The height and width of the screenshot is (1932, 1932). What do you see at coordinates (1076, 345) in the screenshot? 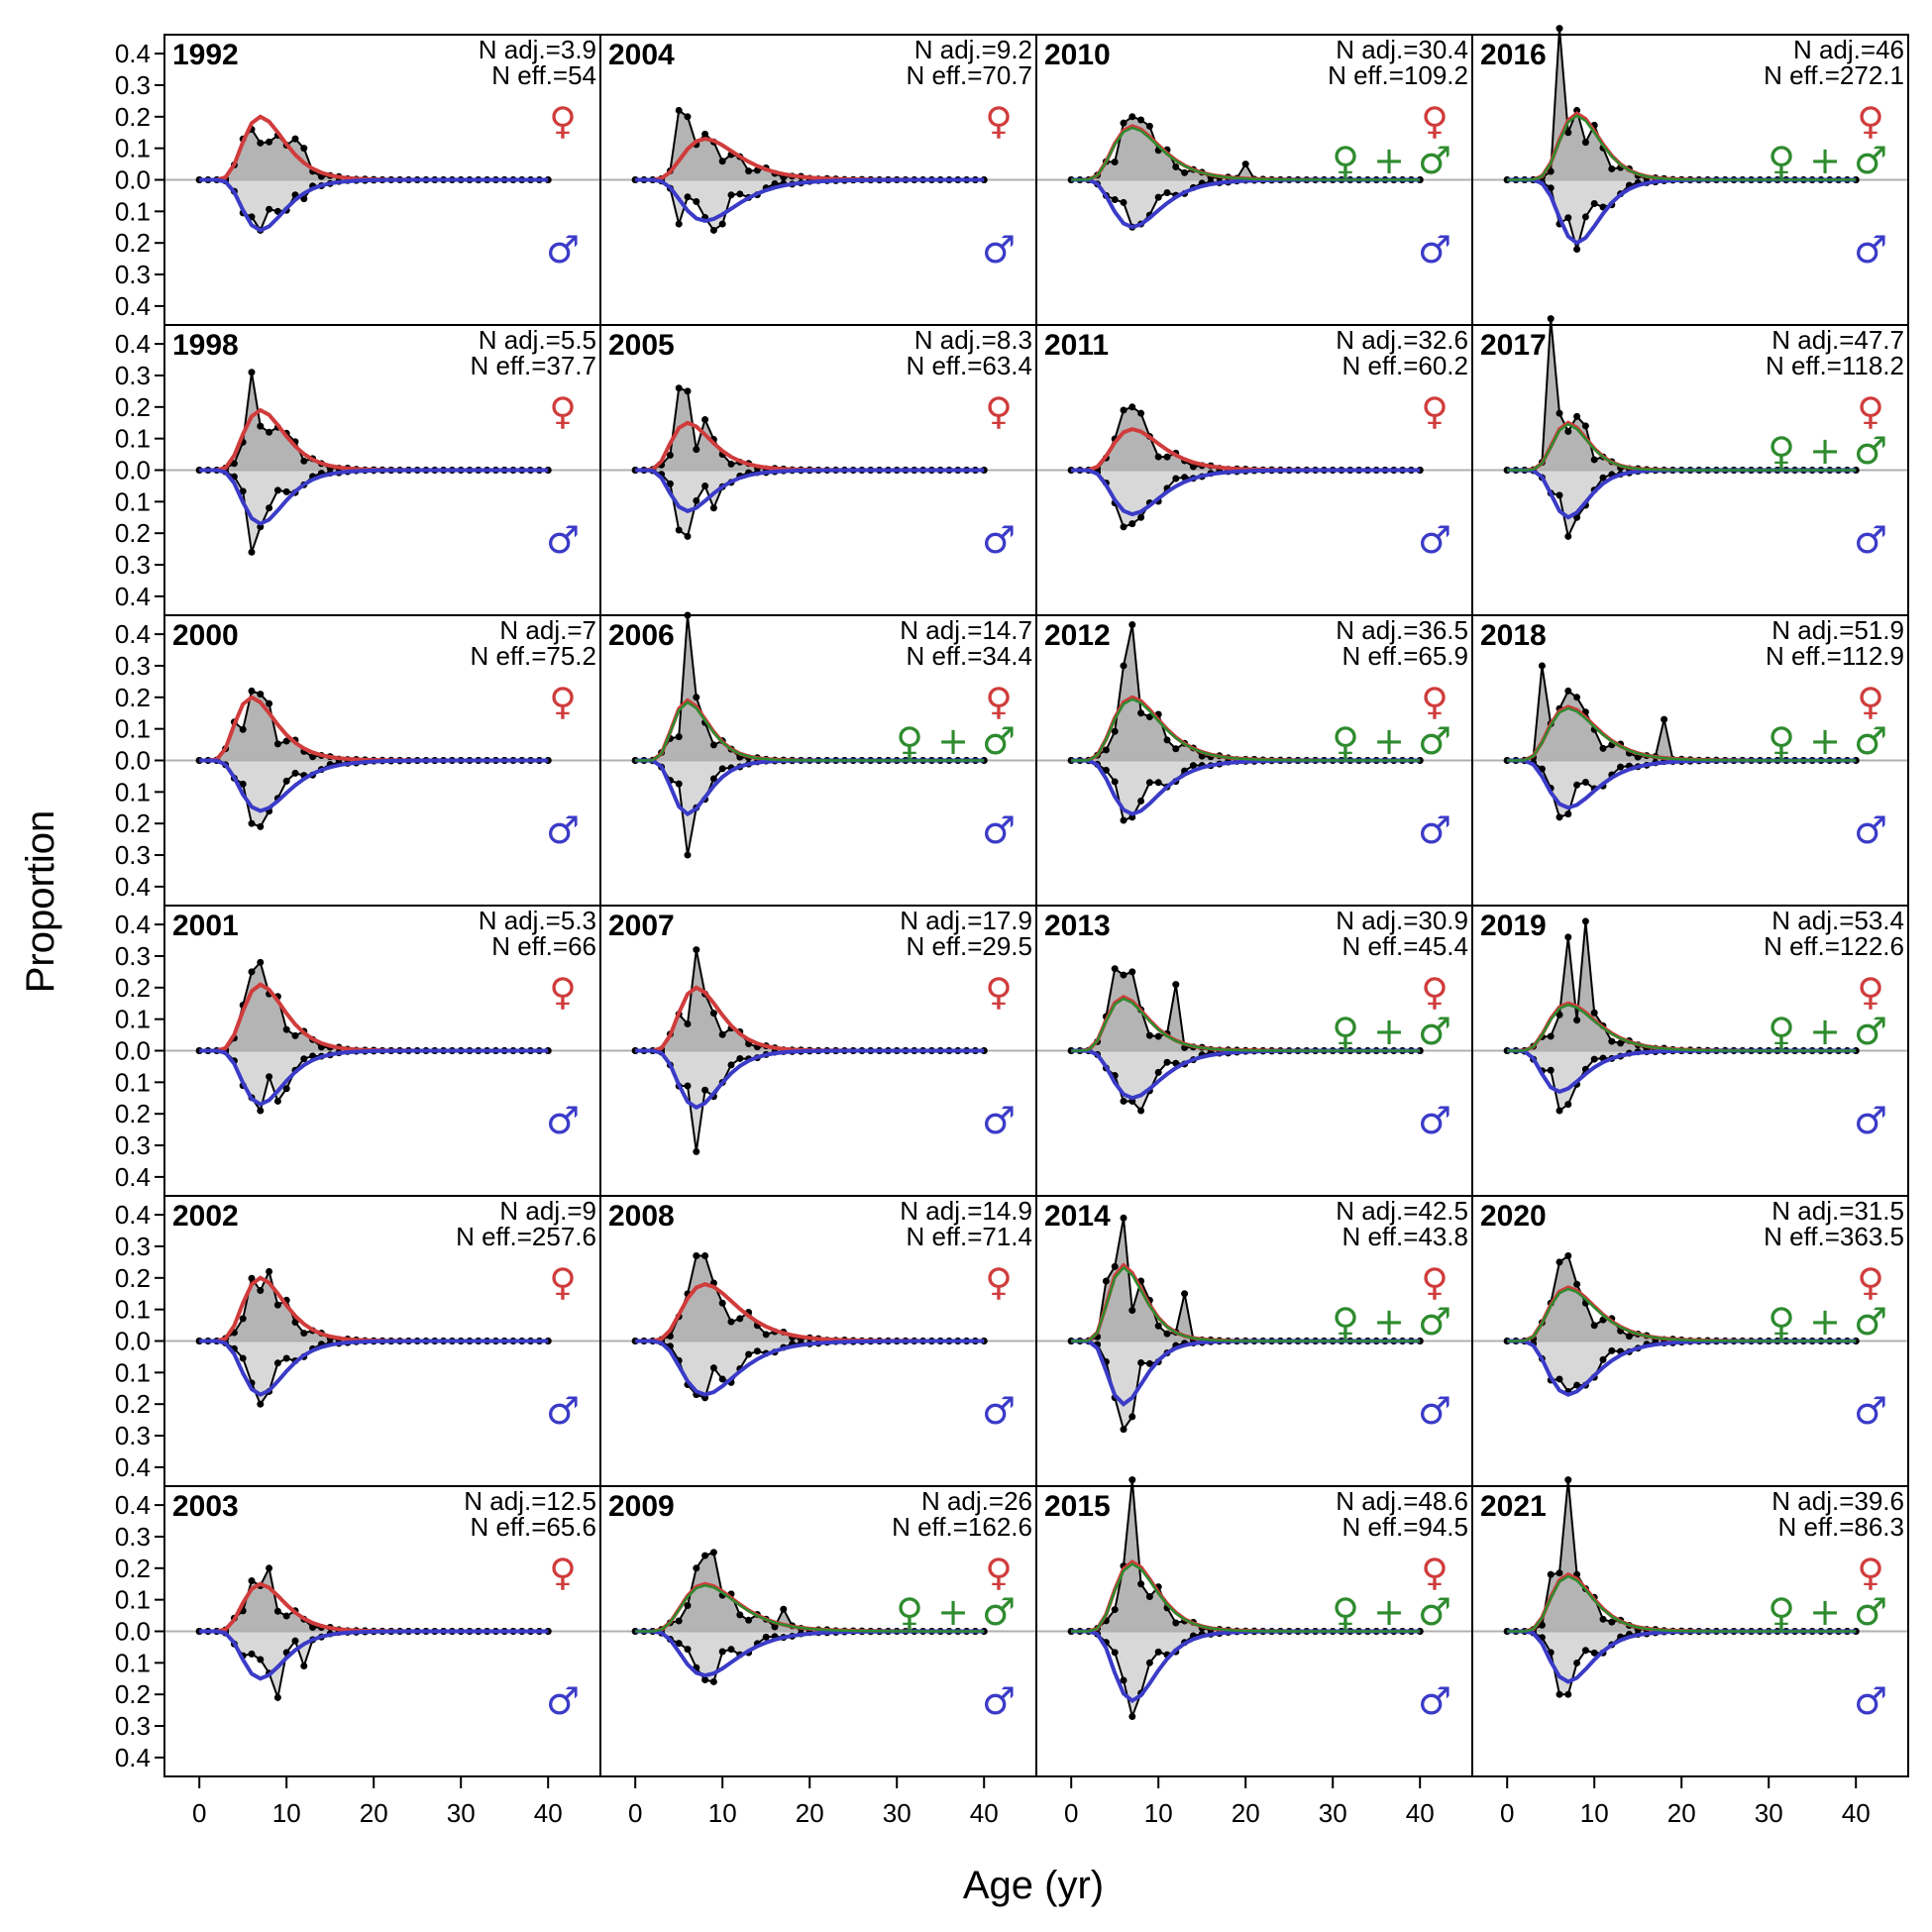
I see `panel-year-label: 2011` at bounding box center [1076, 345].